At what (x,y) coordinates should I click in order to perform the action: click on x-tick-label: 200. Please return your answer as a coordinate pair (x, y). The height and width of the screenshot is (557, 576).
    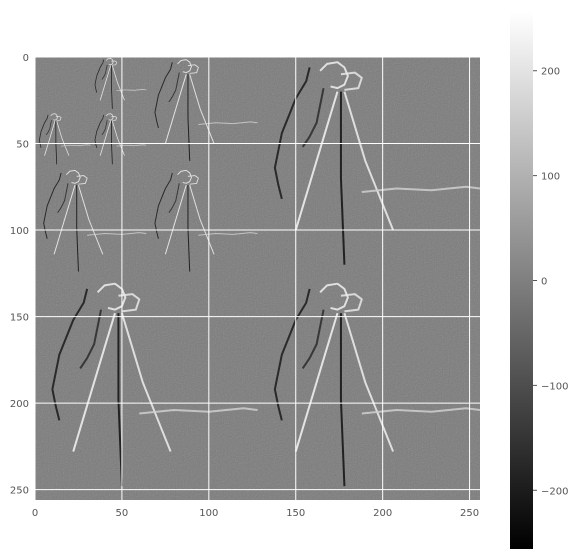
    Looking at the image, I should click on (382, 513).